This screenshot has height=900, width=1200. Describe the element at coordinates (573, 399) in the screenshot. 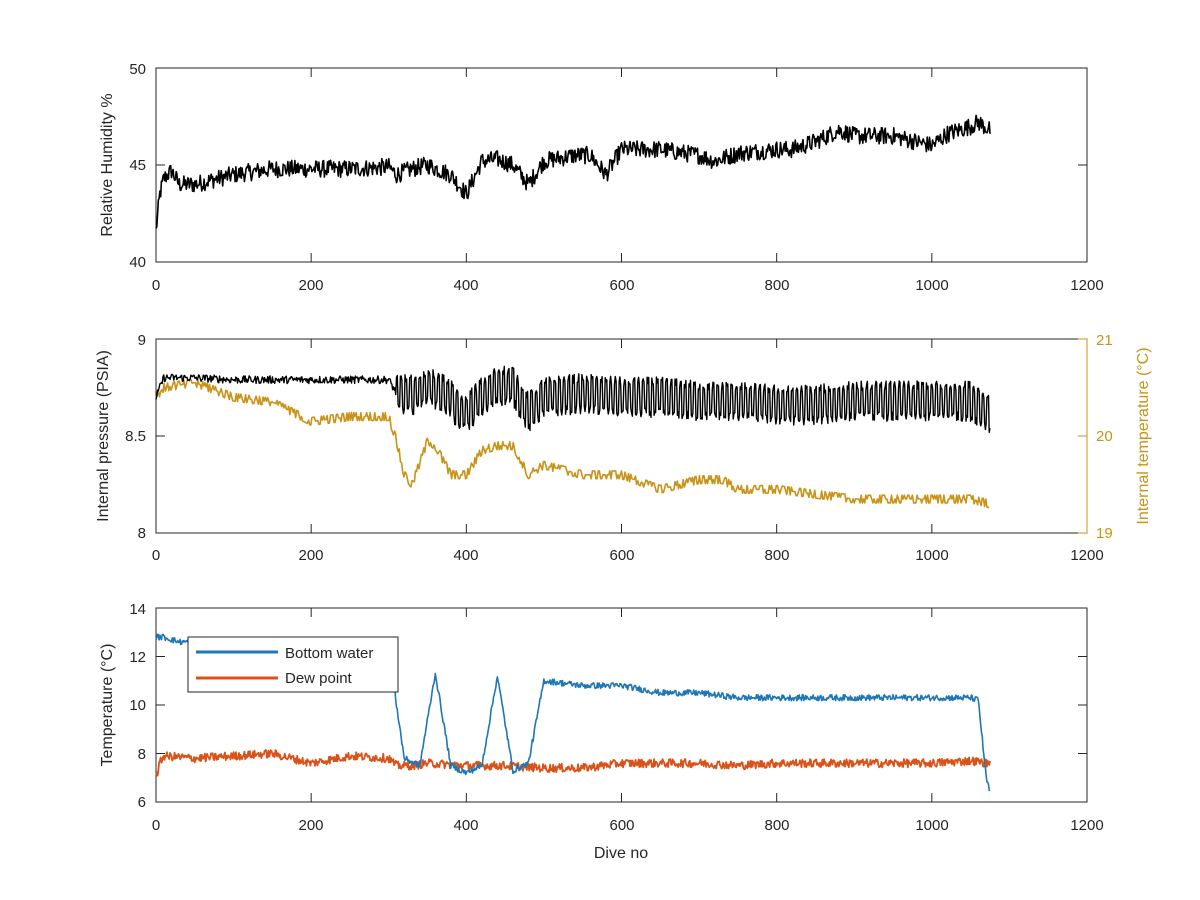

I see `internal-pressure-series-line` at that location.